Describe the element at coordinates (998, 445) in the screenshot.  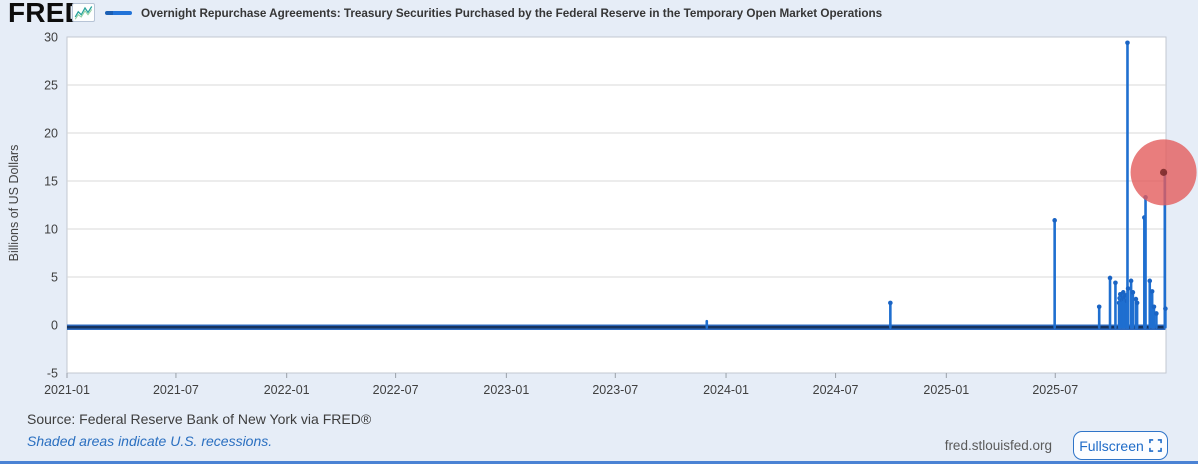
I see `fred-url: fred.stlouisfed.org` at that location.